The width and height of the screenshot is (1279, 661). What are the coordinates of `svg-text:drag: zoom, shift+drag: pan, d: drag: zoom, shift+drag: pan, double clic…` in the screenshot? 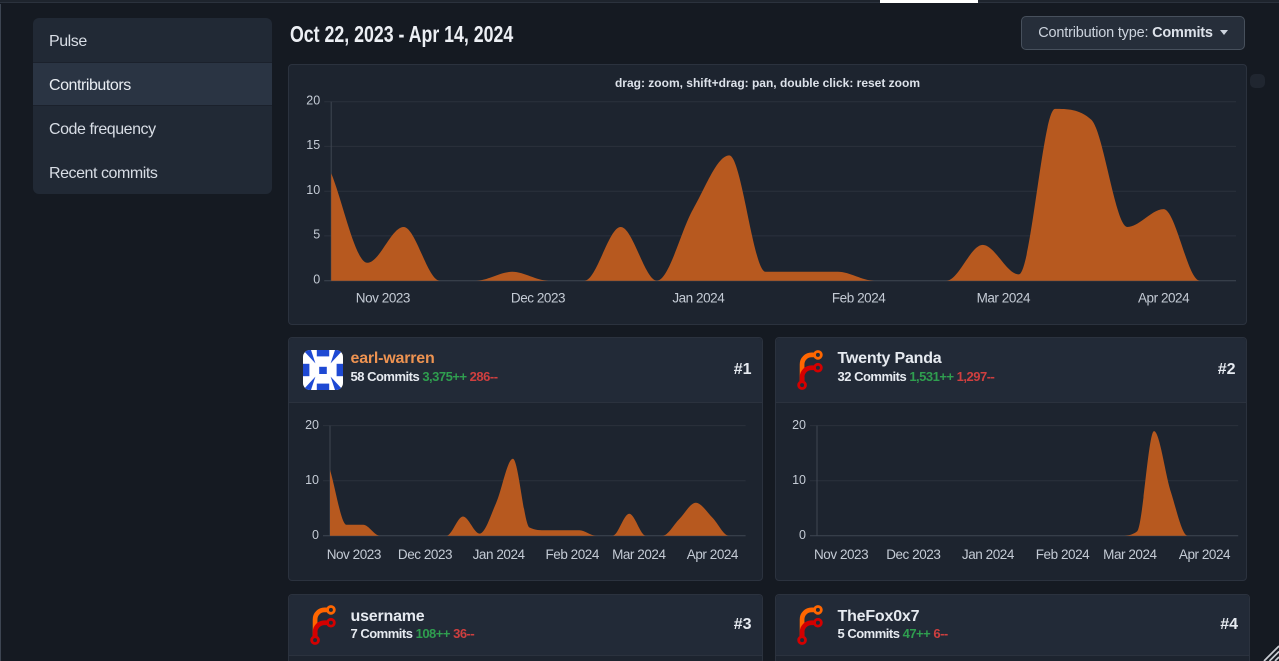 It's located at (767, 83).